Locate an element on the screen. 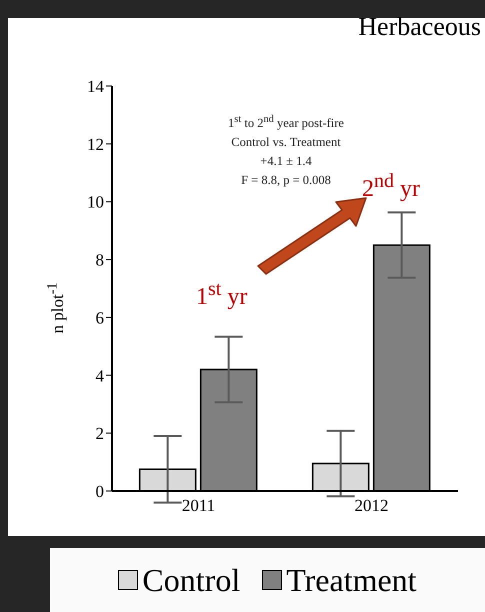 The width and height of the screenshot is (485, 612). chart-title: Herbaceous is located at coordinates (419, 26).